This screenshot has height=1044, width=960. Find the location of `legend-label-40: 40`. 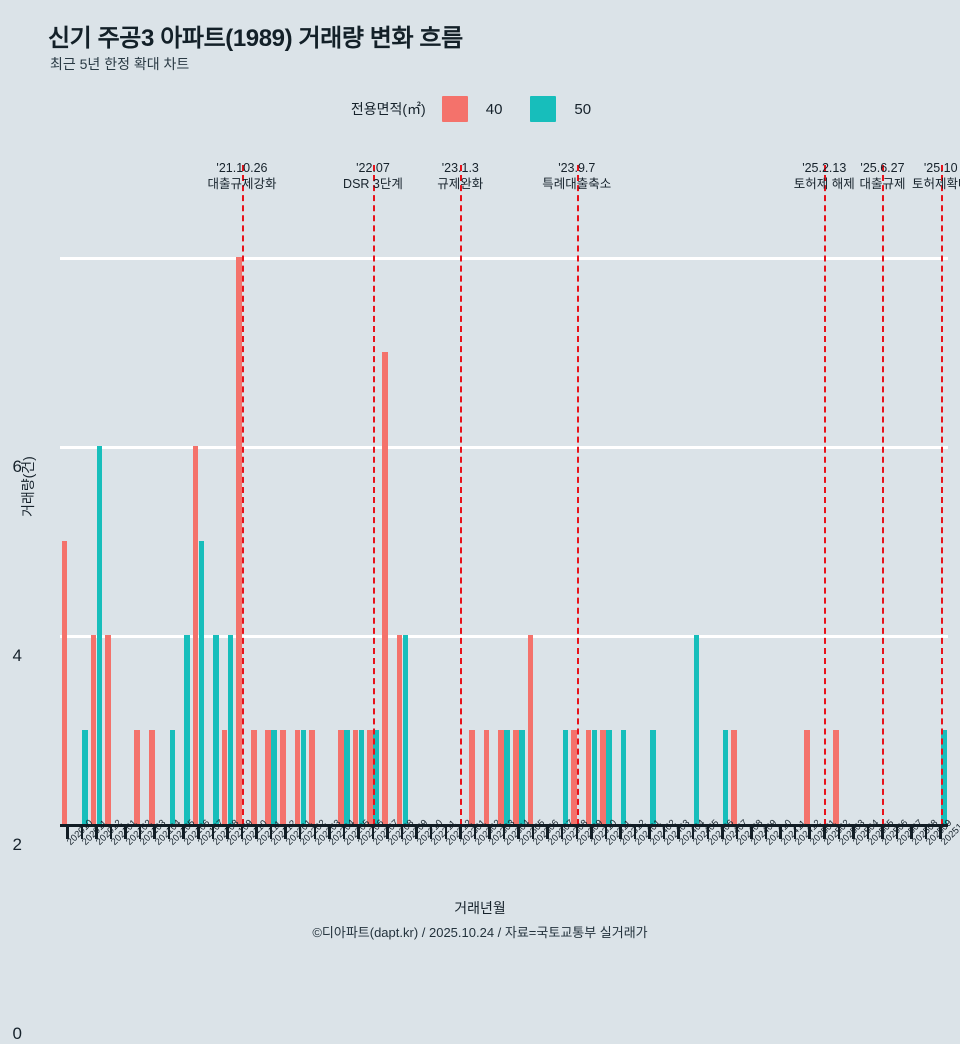

legend-label-40: 40 is located at coordinates (494, 109).